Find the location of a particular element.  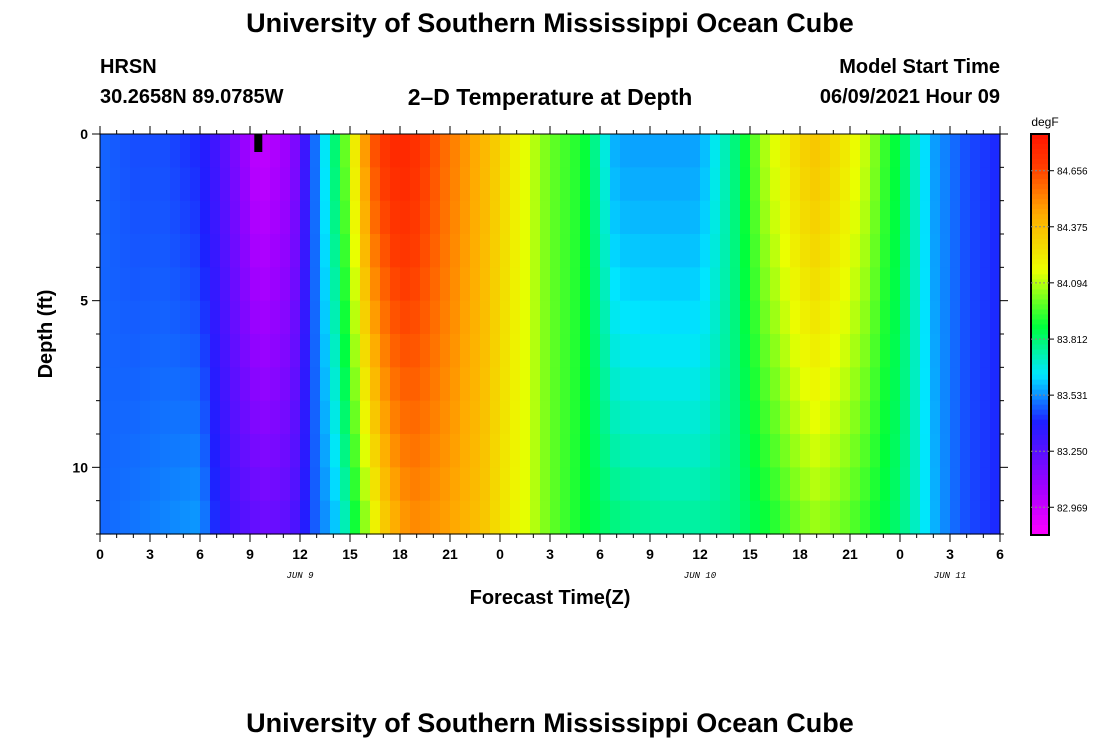

x-tick-label: 9 is located at coordinates (250, 554).